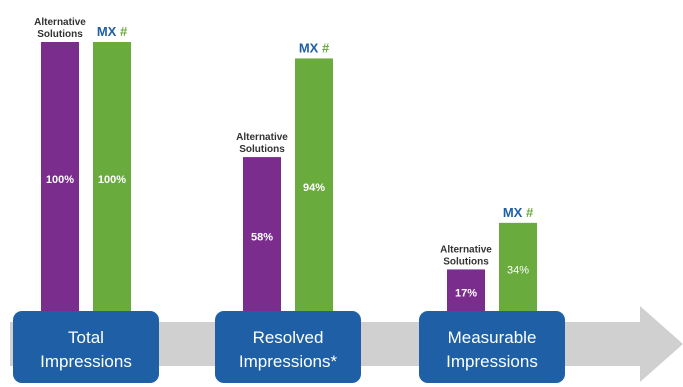 This screenshot has width=683, height=387. What do you see at coordinates (86, 337) in the screenshot?
I see `category-label: Total` at bounding box center [86, 337].